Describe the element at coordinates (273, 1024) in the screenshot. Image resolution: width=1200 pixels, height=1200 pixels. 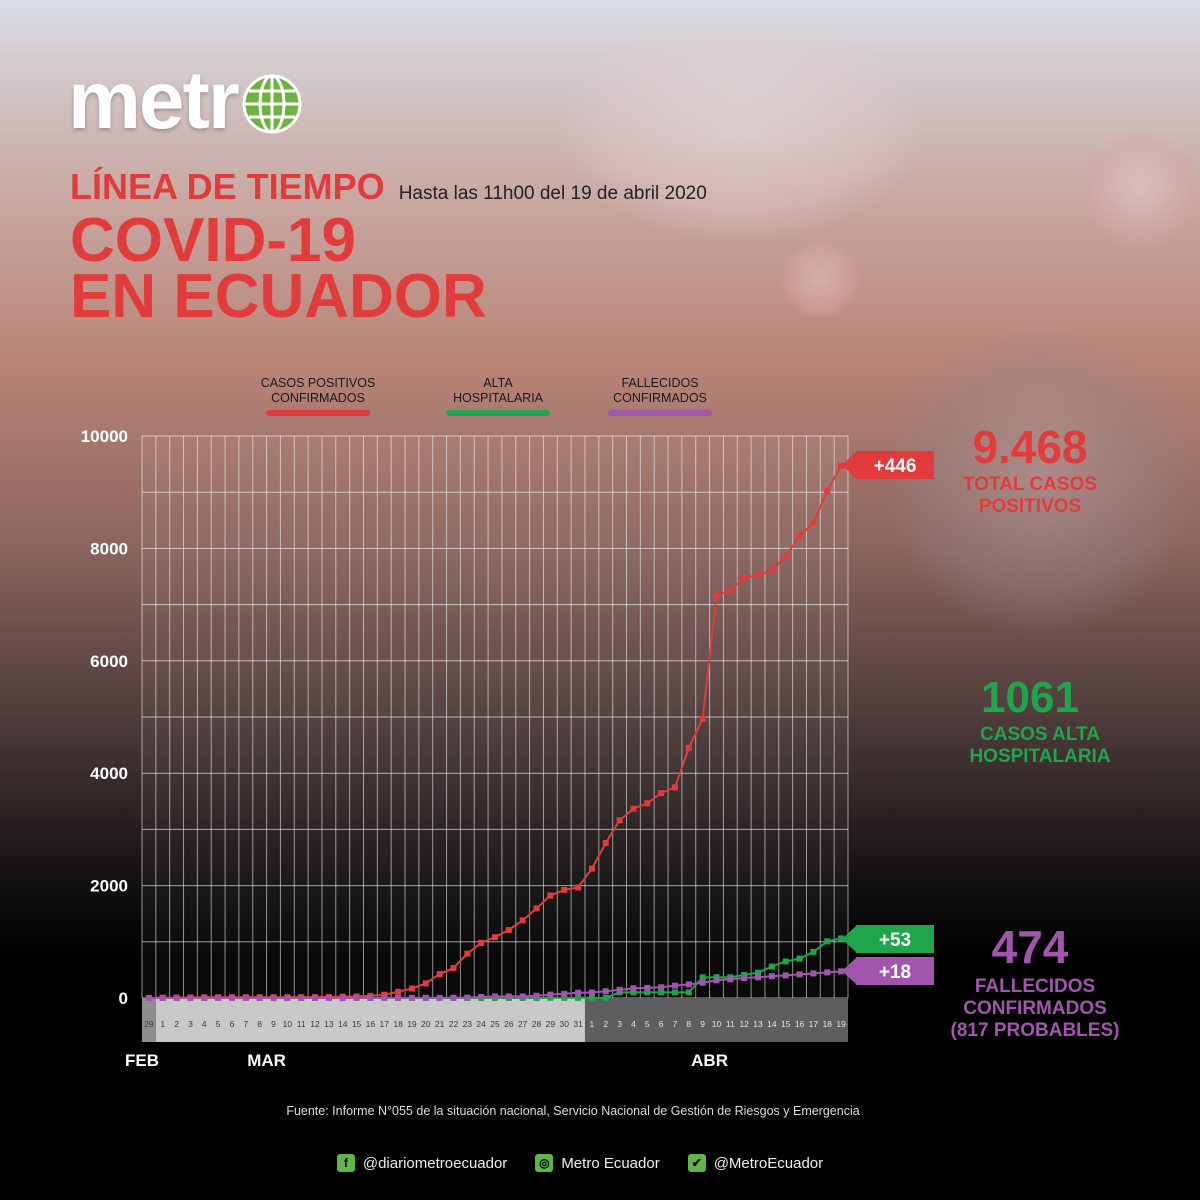
I see `x-day-label: 9` at that location.